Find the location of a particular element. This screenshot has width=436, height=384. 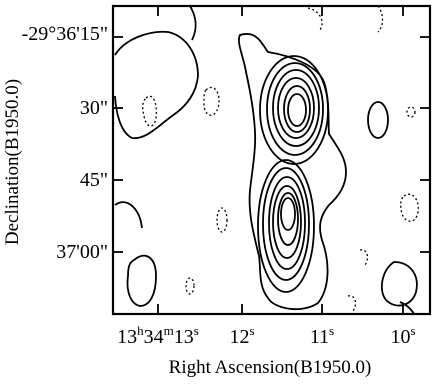

x-tick-label: 10s is located at coordinates (402, 335).